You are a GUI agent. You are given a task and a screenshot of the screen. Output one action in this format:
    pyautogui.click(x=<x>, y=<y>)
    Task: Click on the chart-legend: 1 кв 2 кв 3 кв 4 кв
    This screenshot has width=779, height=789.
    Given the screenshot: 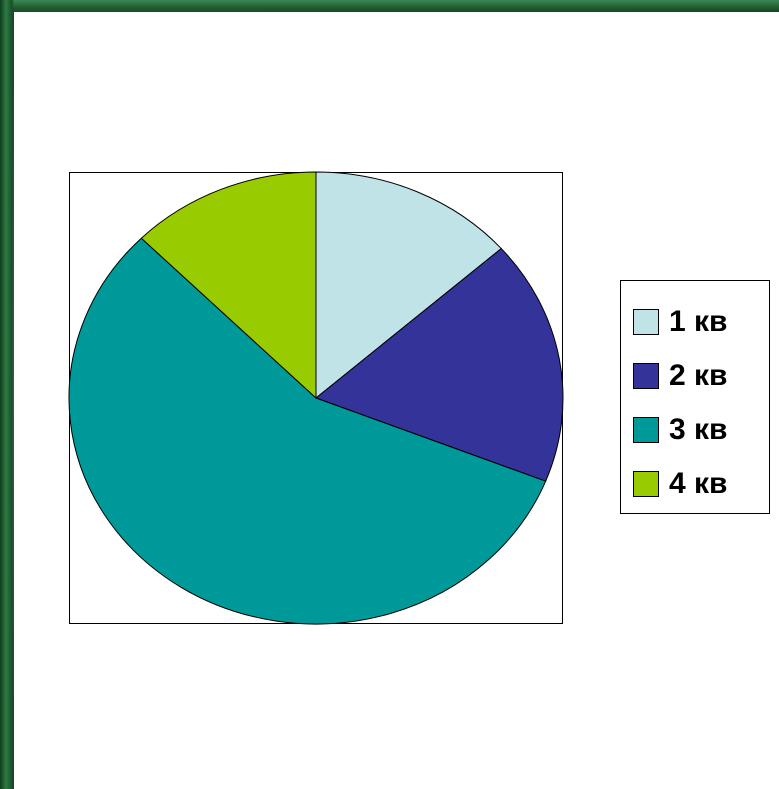 What is the action you would take?
    pyautogui.click(x=695, y=397)
    